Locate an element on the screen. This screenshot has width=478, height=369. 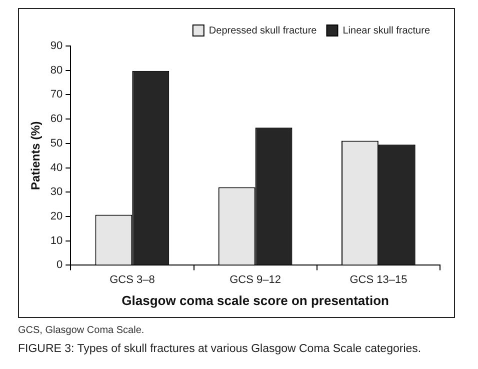
y-tick-label: 40 is located at coordinates (56, 168).